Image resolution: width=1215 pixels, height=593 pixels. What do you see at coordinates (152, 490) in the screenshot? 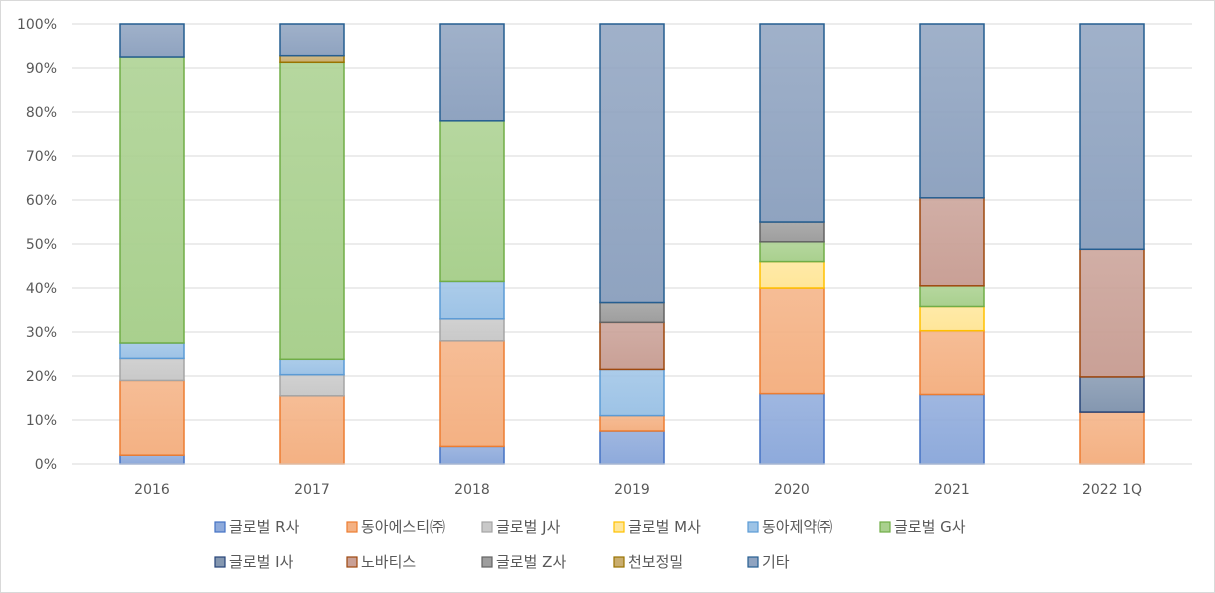
I see `x-tick-label: 2016` at bounding box center [152, 490].